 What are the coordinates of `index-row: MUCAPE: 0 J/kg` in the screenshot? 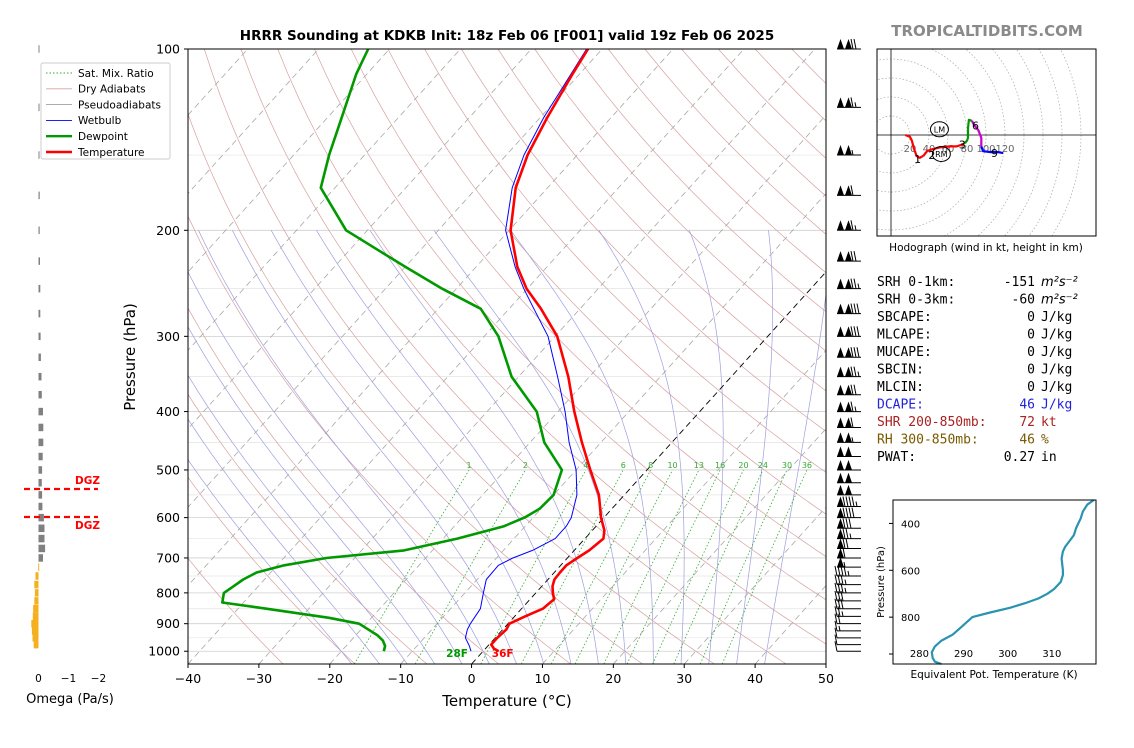 It's located at (974, 352).